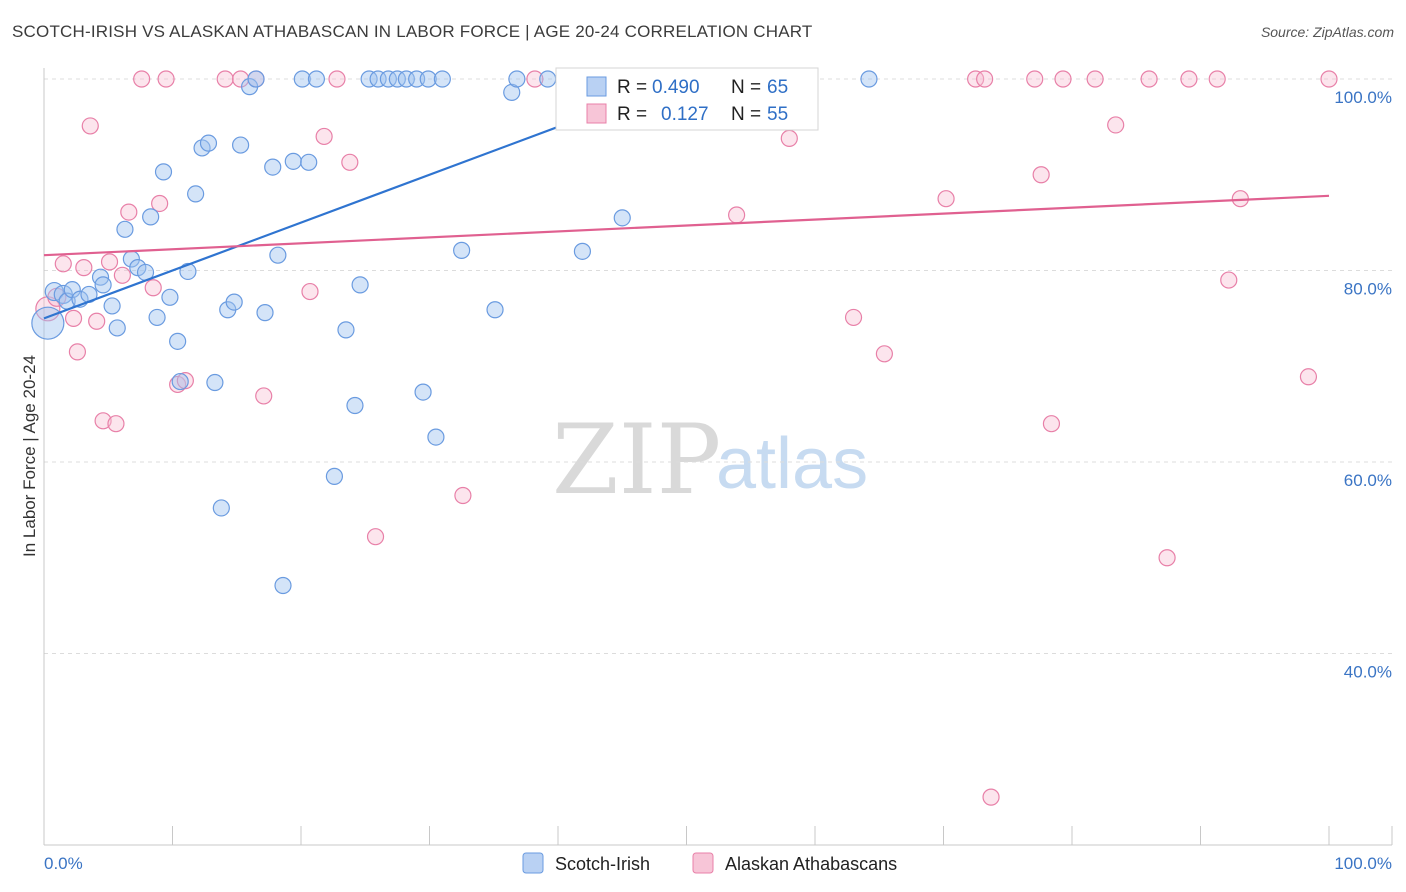 The height and width of the screenshot is (892, 1406). Describe the element at coordinates (685, 114) in the screenshot. I see `legend-pink-r-value: 0.127` at that location.